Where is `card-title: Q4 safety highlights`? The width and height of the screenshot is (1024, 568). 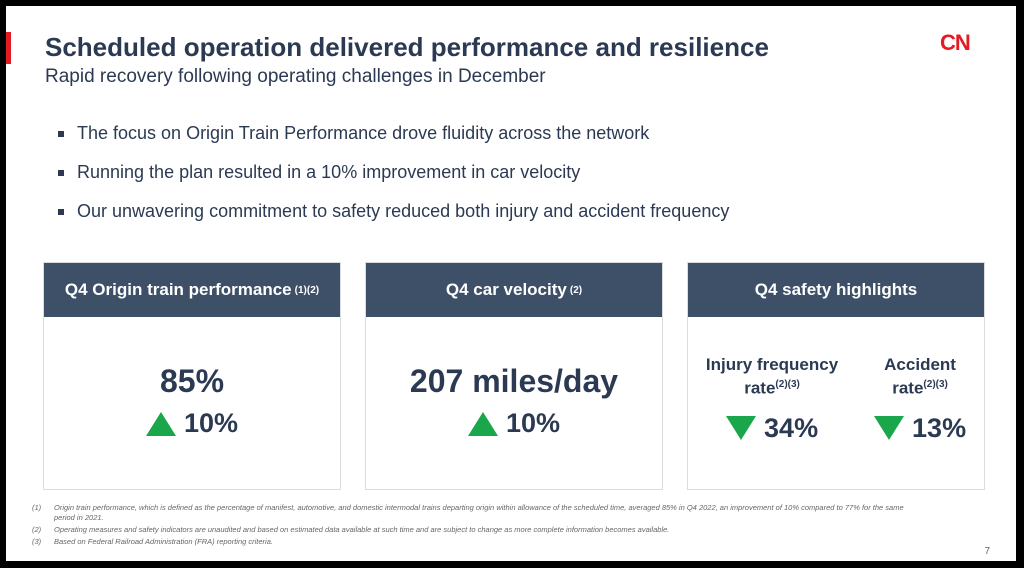
card-title: Q4 safety highlights is located at coordinates (836, 289).